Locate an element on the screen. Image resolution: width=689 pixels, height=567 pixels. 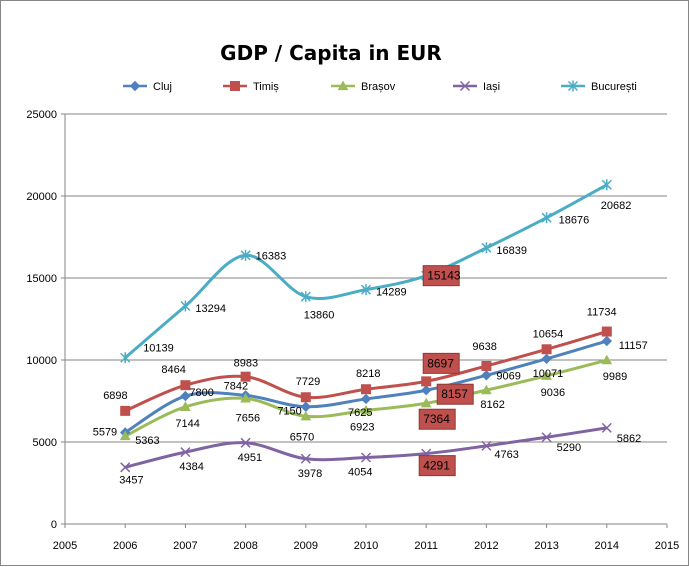
data-label: 7800 is located at coordinates (201, 393).